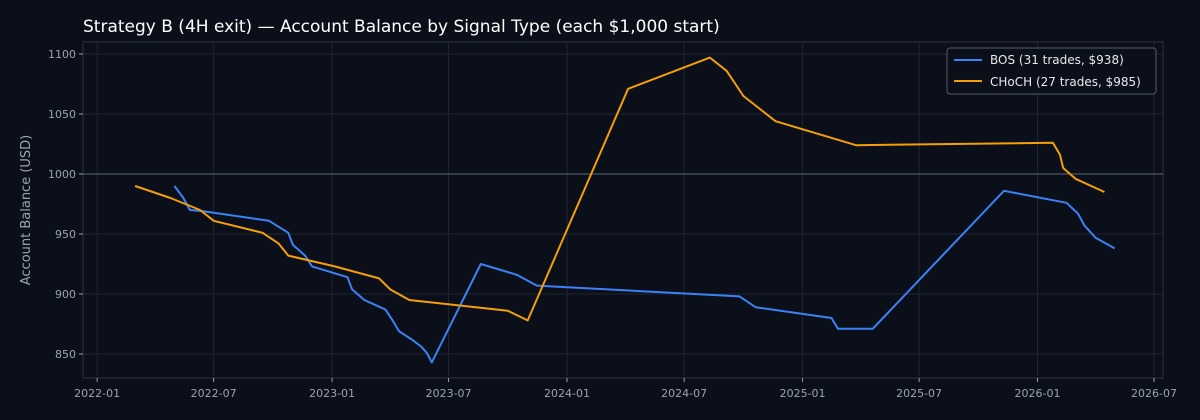 The height and width of the screenshot is (420, 1200). I want to click on legend-box, so click(1051, 71).